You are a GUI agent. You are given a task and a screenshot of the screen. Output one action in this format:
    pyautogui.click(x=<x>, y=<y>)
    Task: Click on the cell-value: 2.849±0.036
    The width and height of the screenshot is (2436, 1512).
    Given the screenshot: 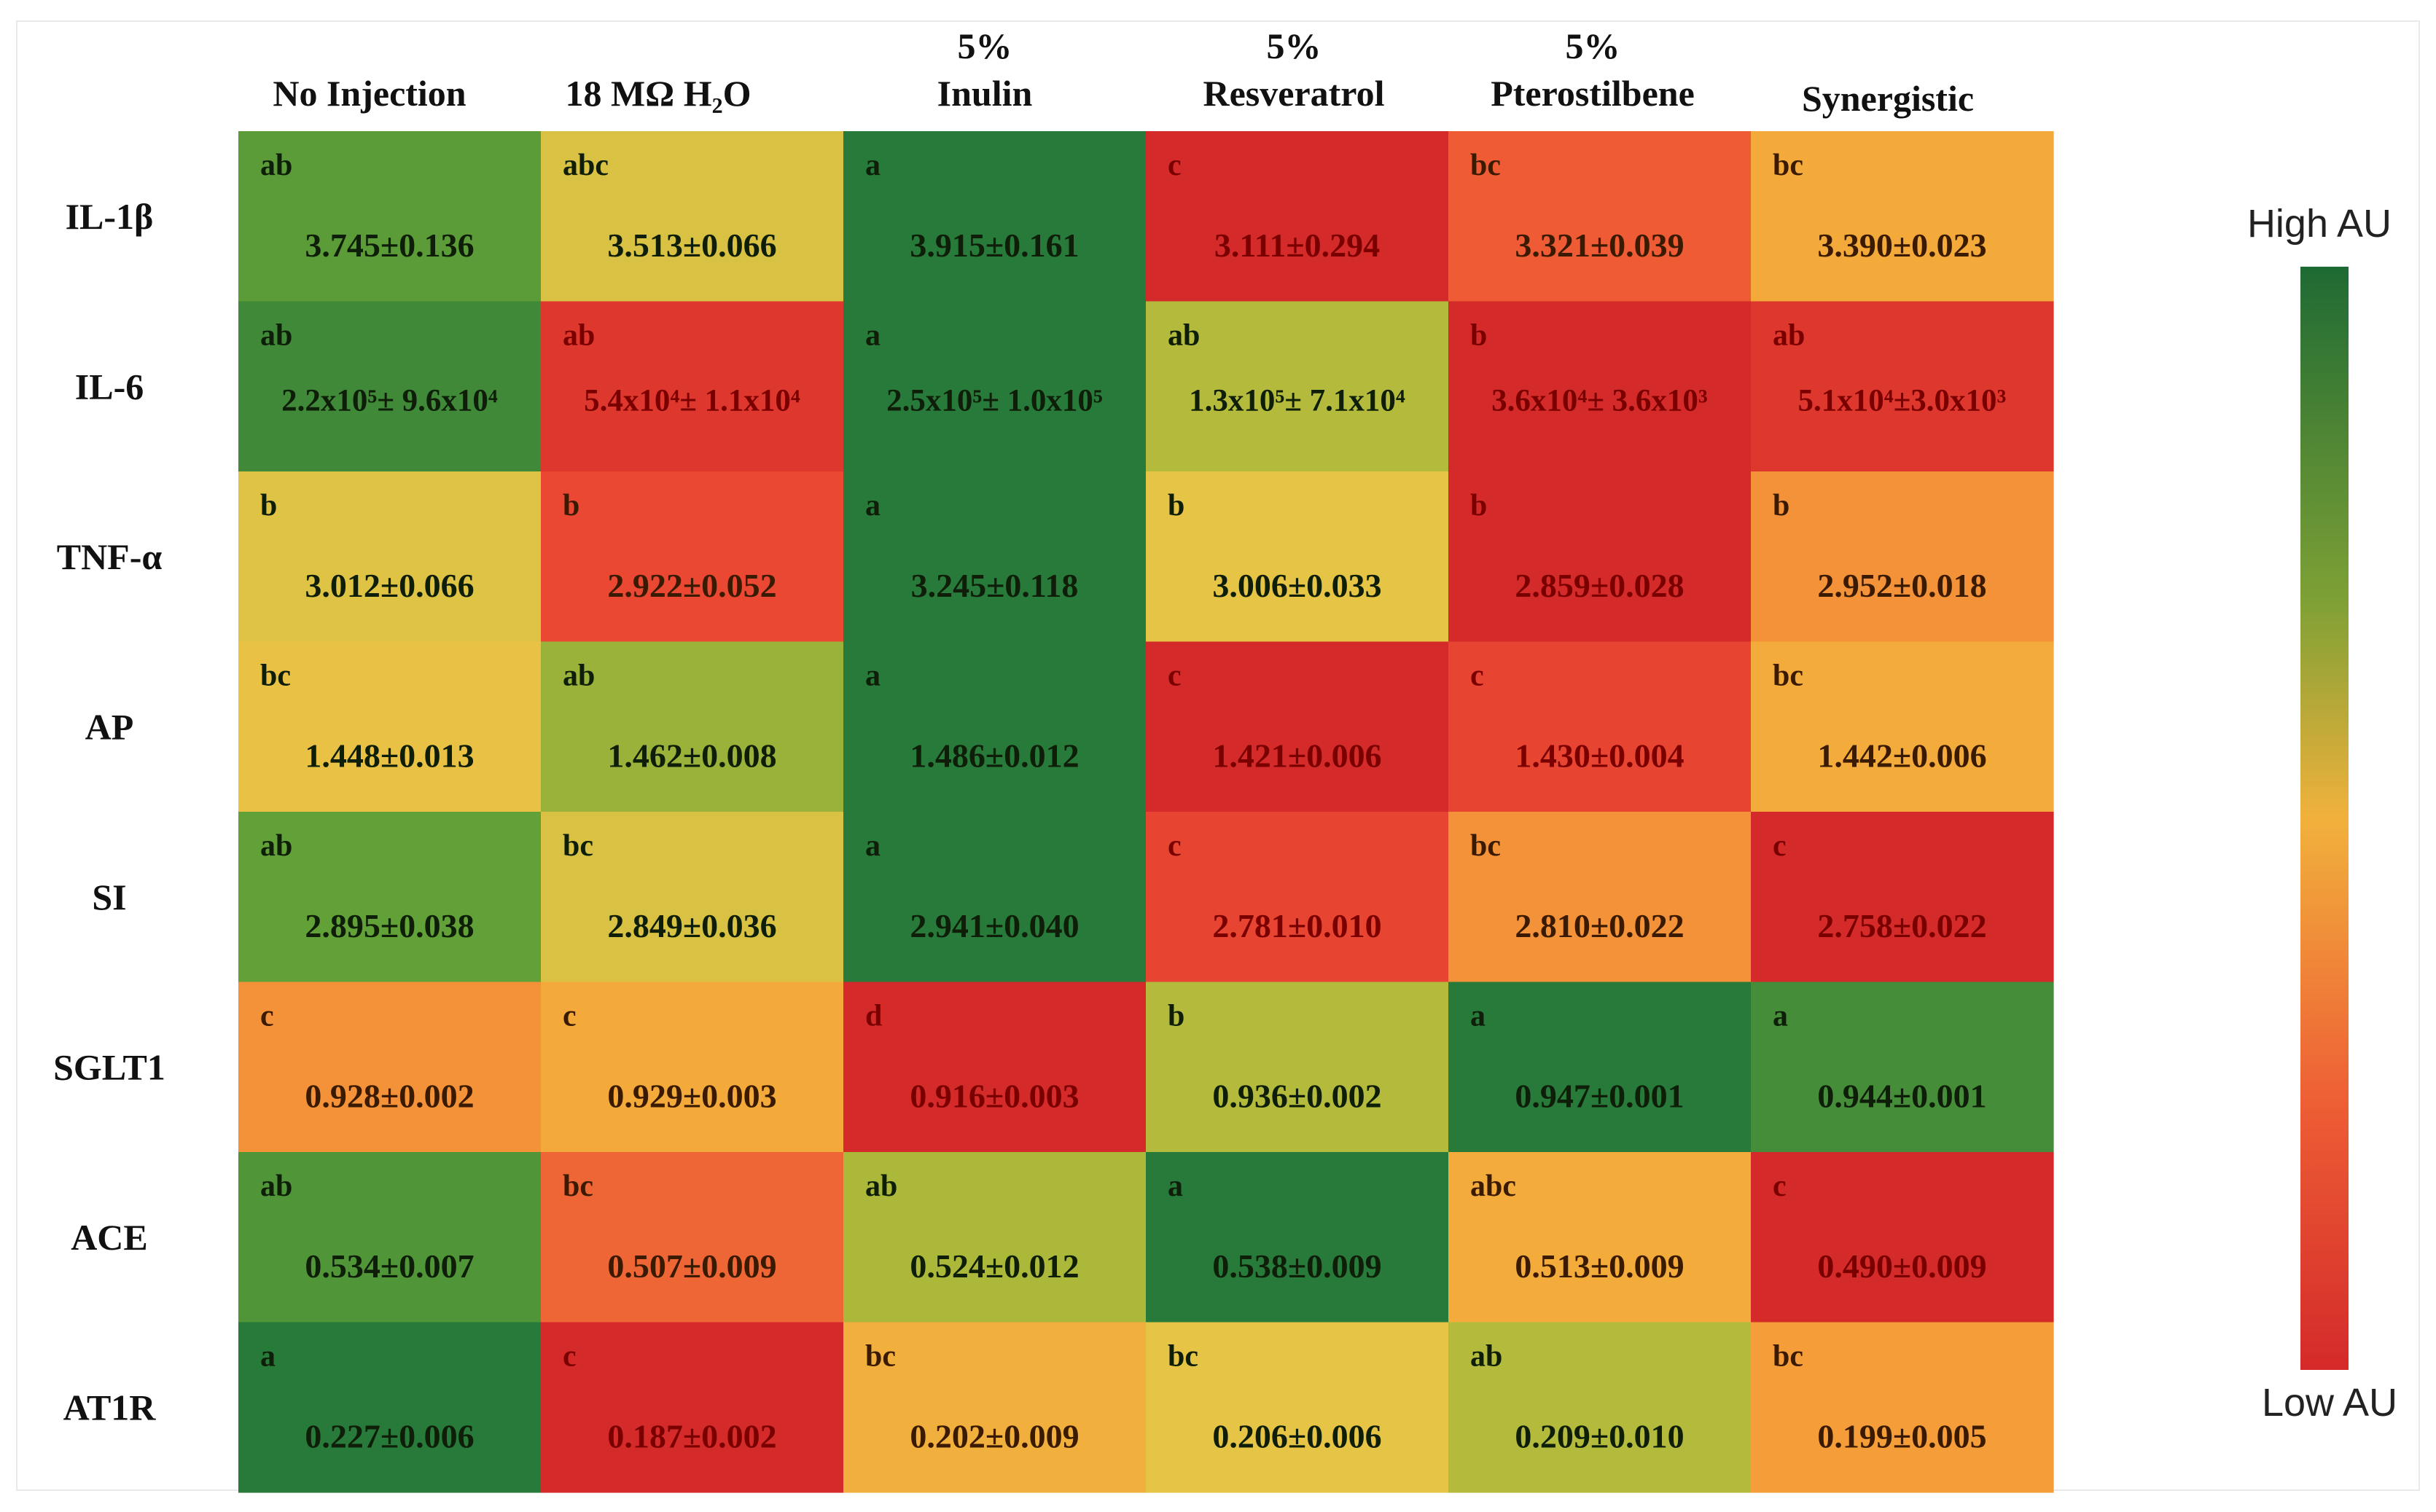 What is the action you would take?
    pyautogui.click(x=691, y=926)
    